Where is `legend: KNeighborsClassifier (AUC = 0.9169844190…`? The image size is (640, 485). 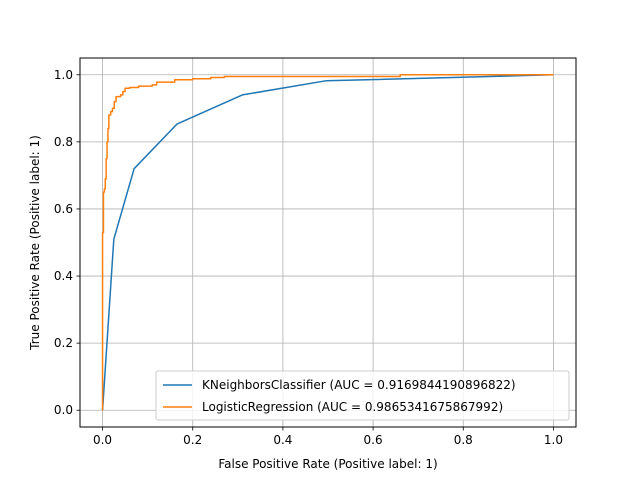 legend: KNeighborsClassifier (AUC = 0.9169844190… is located at coordinates (362, 395).